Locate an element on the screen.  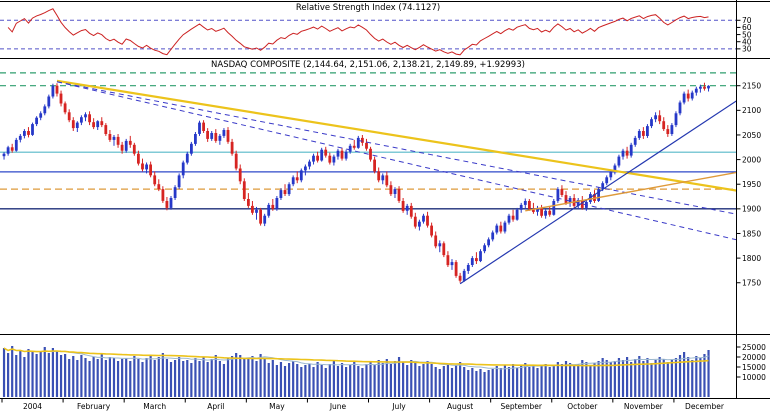
rsi-axis-label: 60 is located at coordinates (747, 27).